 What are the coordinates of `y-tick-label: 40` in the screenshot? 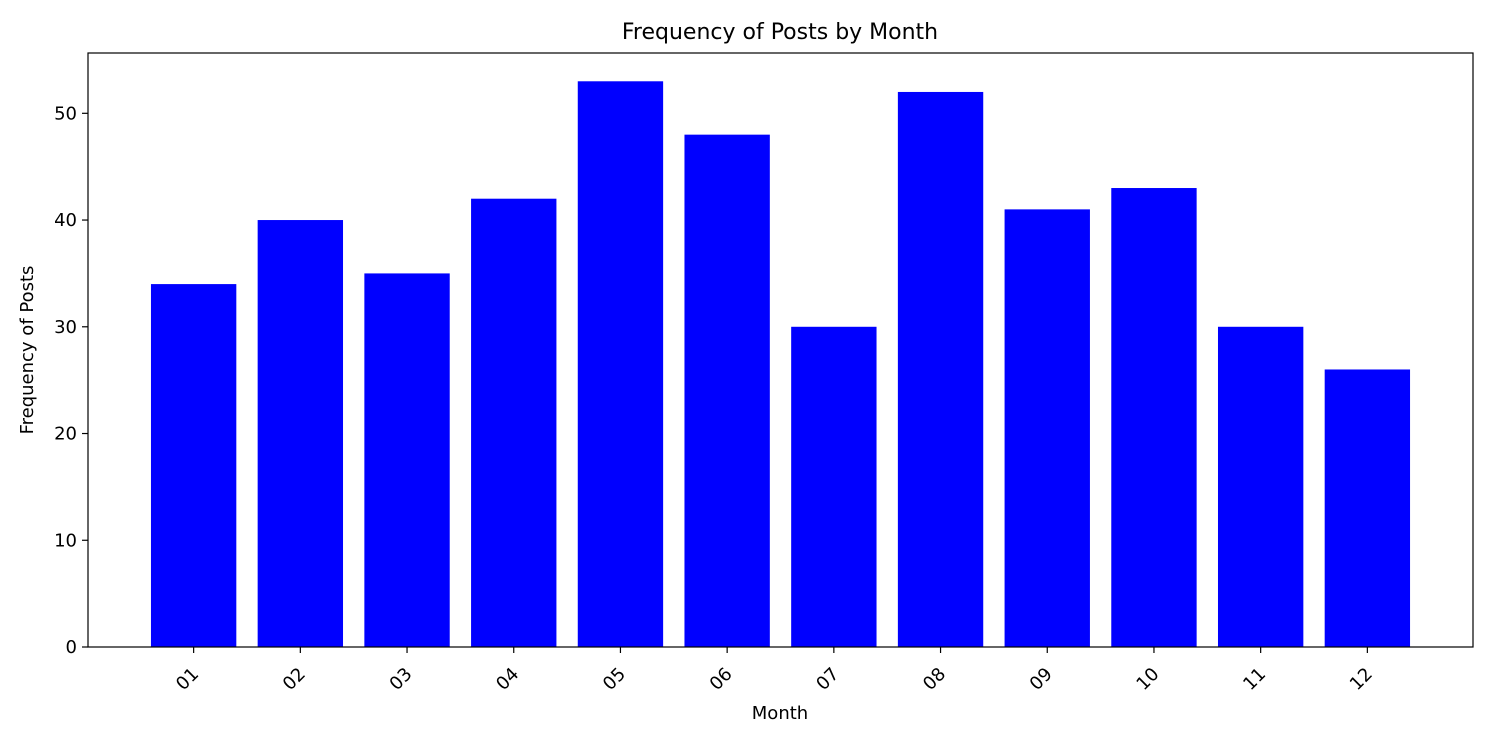 It's located at (65, 220).